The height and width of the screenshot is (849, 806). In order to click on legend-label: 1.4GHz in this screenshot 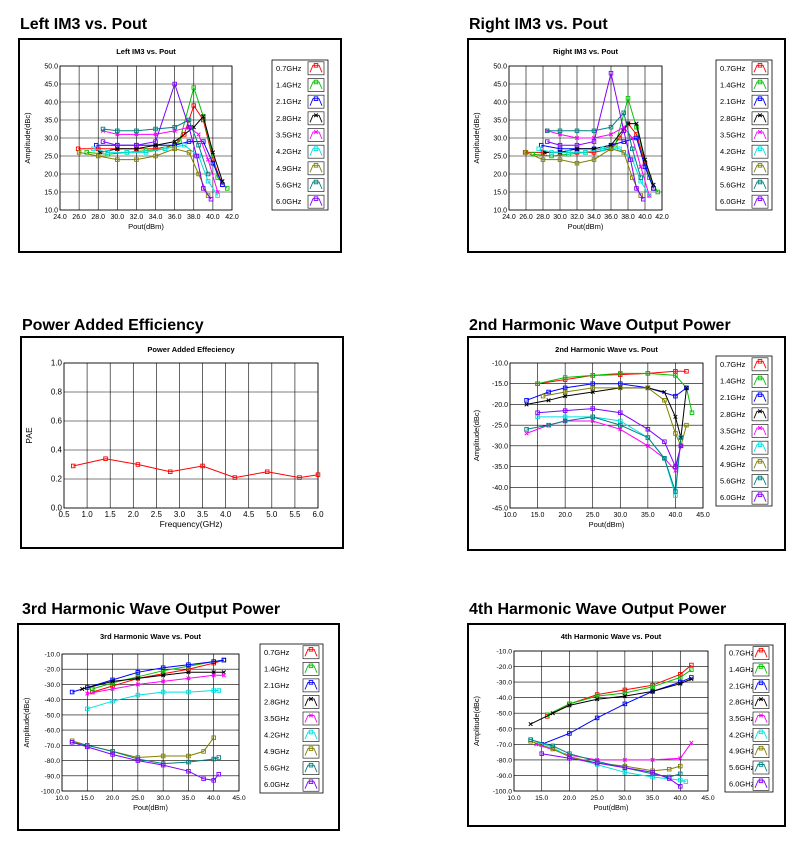, I will do `click(277, 668)`.